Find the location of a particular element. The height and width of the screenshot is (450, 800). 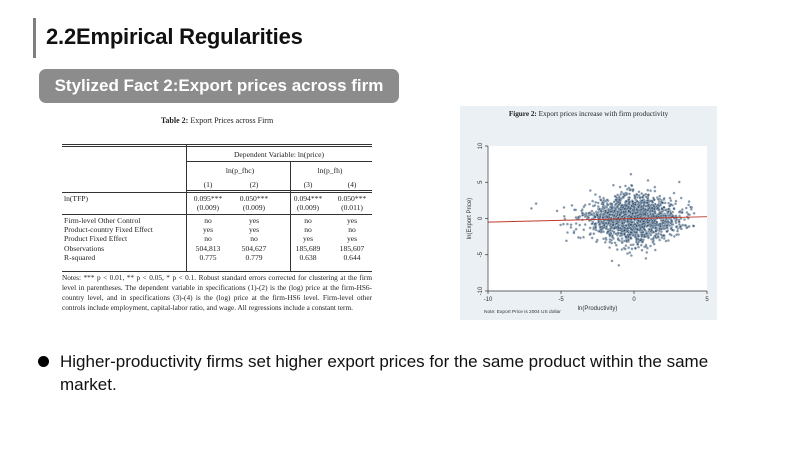

table-cell: 0.095*** is located at coordinates (208, 198).